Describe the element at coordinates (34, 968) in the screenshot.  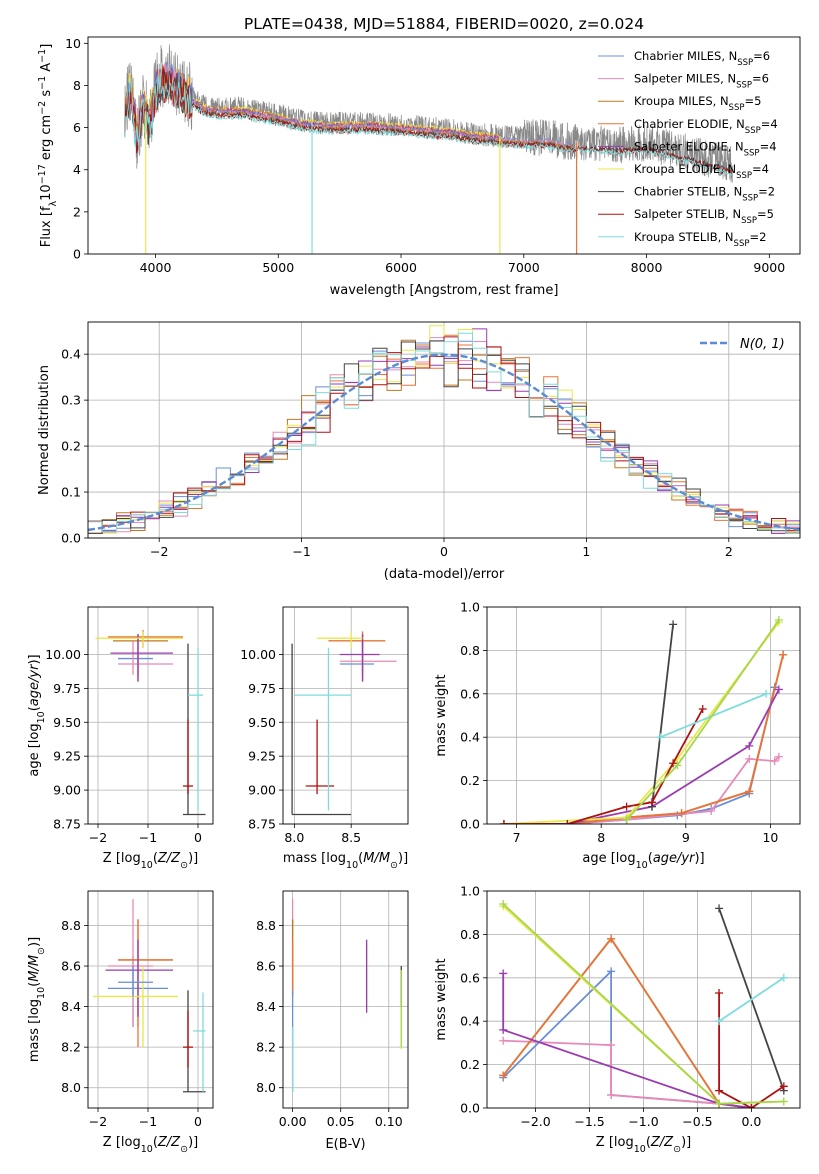
I see `y-axis-label-part: M/M` at that location.